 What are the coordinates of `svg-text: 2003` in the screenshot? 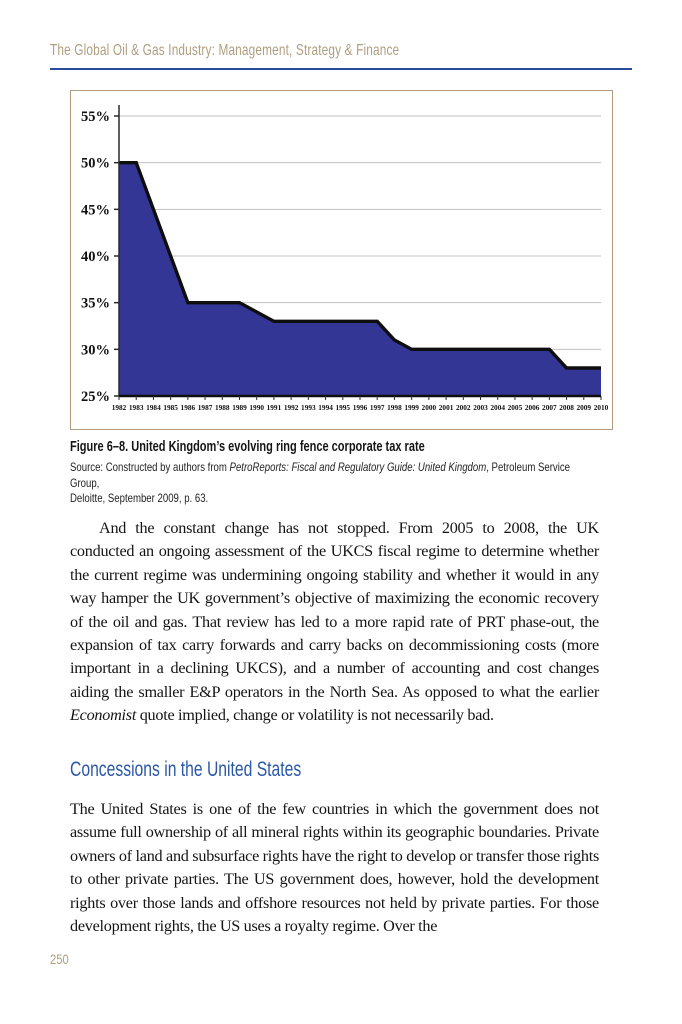 It's located at (480, 407).